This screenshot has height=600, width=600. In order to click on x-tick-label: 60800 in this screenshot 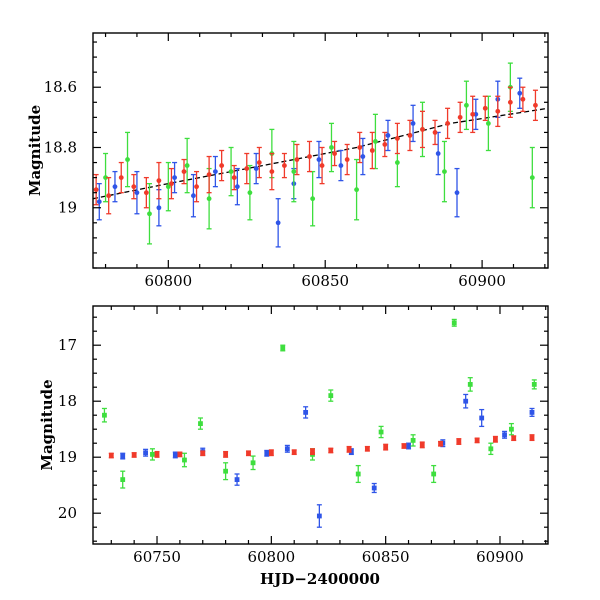, I will do `click(271, 557)`.